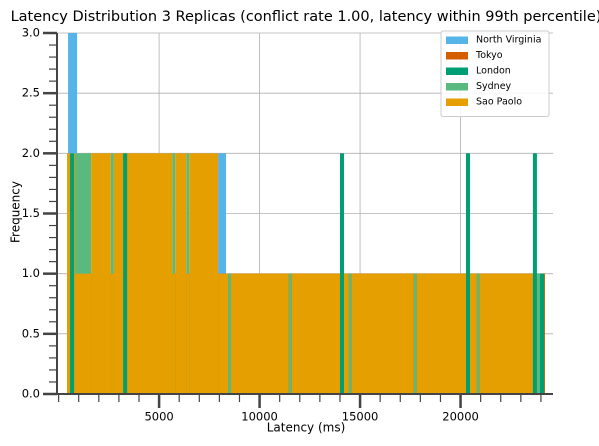  What do you see at coordinates (460, 417) in the screenshot?
I see `x-tick-label: 20000` at bounding box center [460, 417].